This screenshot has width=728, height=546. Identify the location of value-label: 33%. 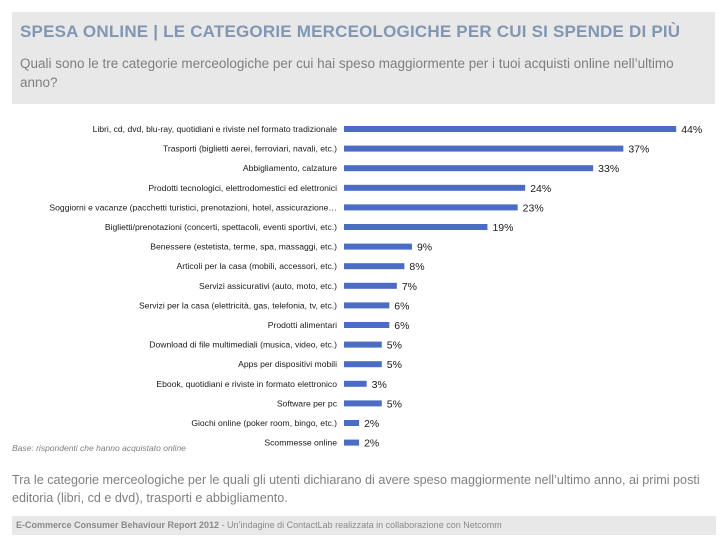
(608, 169).